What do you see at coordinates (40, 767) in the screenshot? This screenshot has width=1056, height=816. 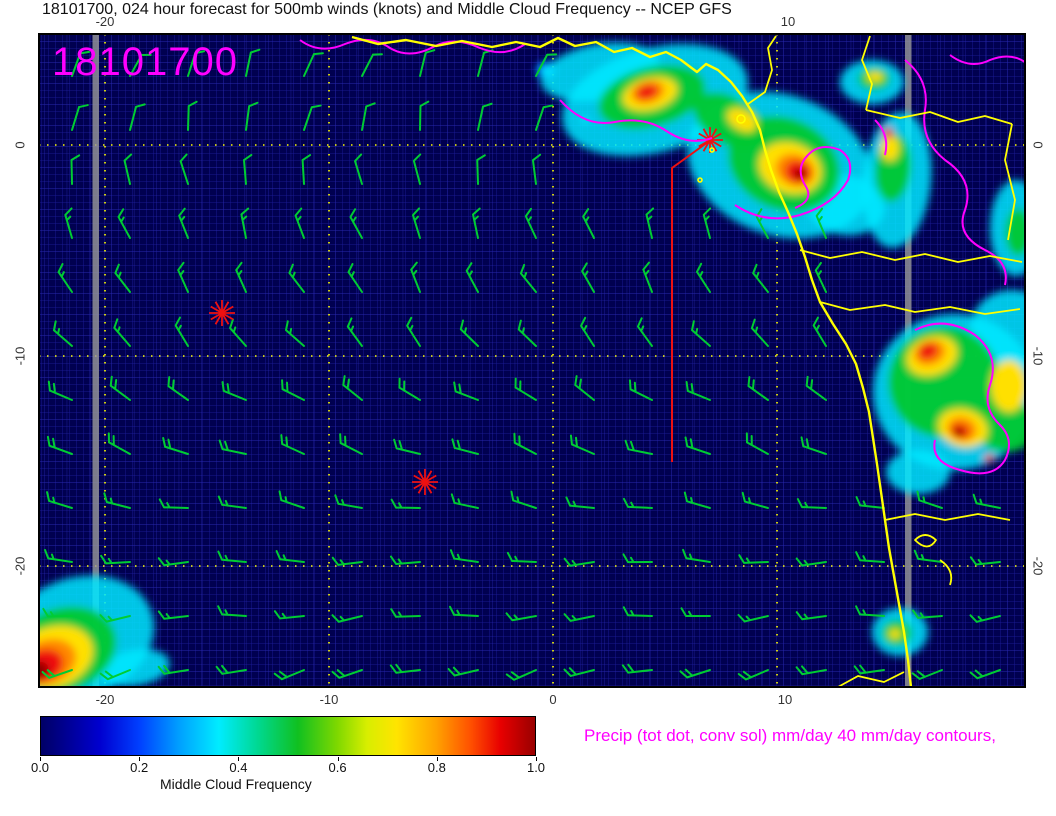 I see `colorbar-tick-label: 0.0` at bounding box center [40, 767].